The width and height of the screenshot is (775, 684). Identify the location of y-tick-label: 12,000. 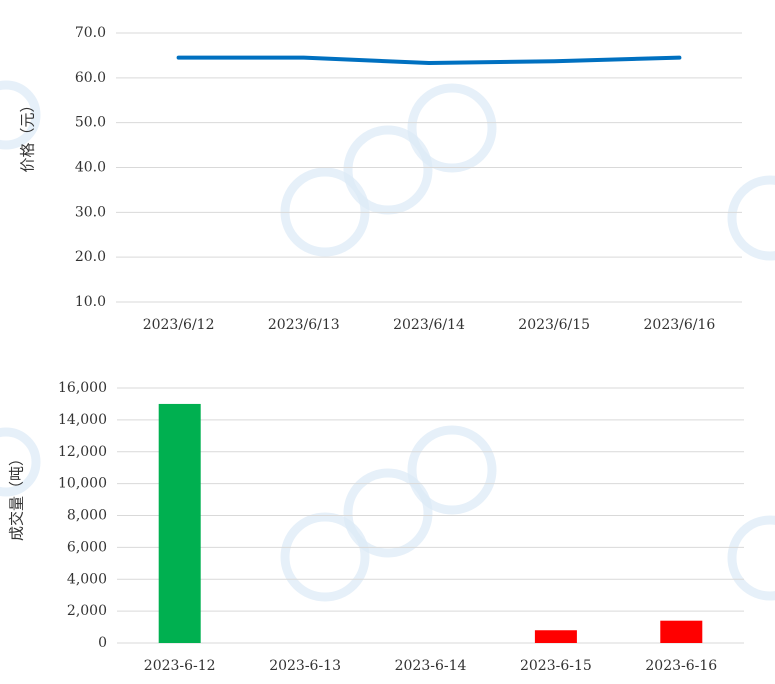
(82, 452).